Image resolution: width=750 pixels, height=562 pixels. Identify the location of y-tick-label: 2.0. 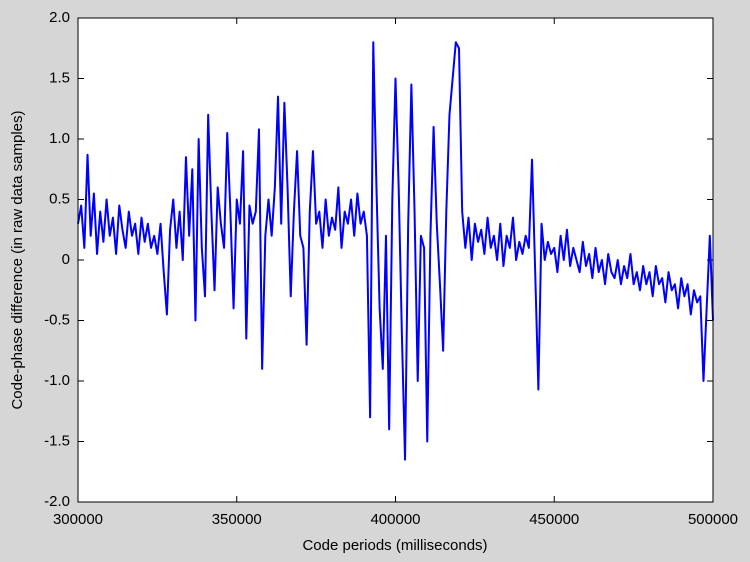
(59, 17).